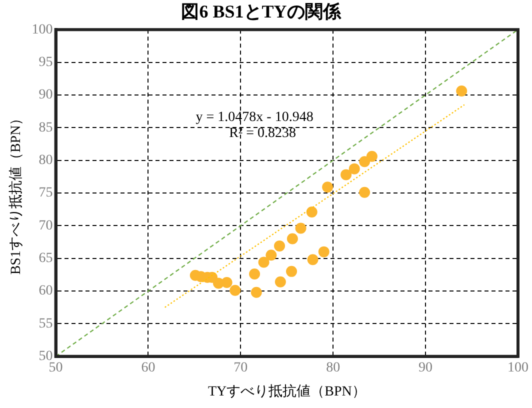 The image size is (532, 408). I want to click on x-tick-label: 80, so click(333, 368).